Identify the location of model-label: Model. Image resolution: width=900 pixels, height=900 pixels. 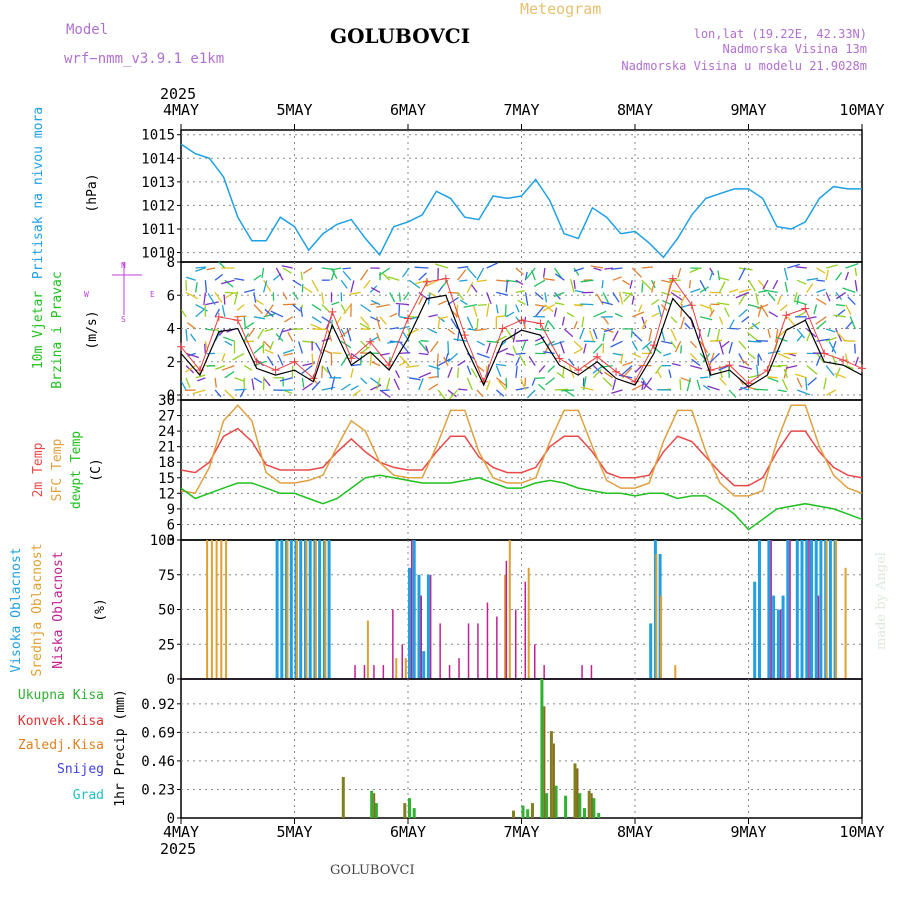
(87, 30).